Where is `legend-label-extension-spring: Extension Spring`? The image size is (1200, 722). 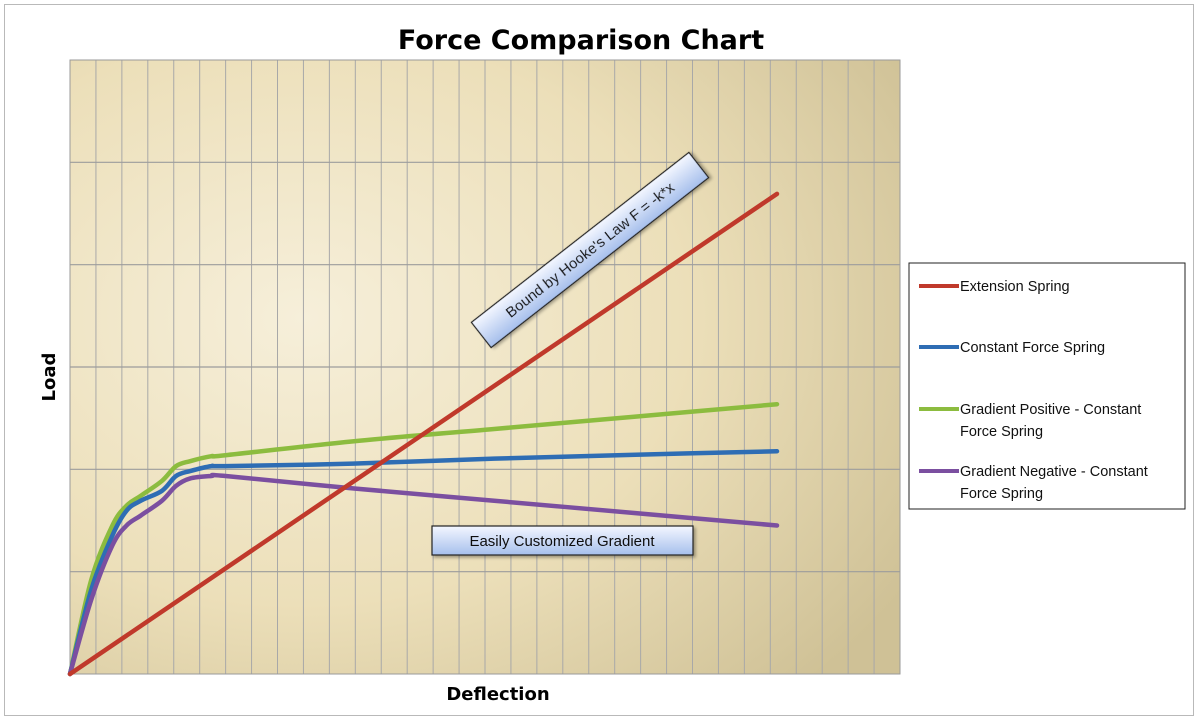 legend-label-extension-spring: Extension Spring is located at coordinates (1015, 287).